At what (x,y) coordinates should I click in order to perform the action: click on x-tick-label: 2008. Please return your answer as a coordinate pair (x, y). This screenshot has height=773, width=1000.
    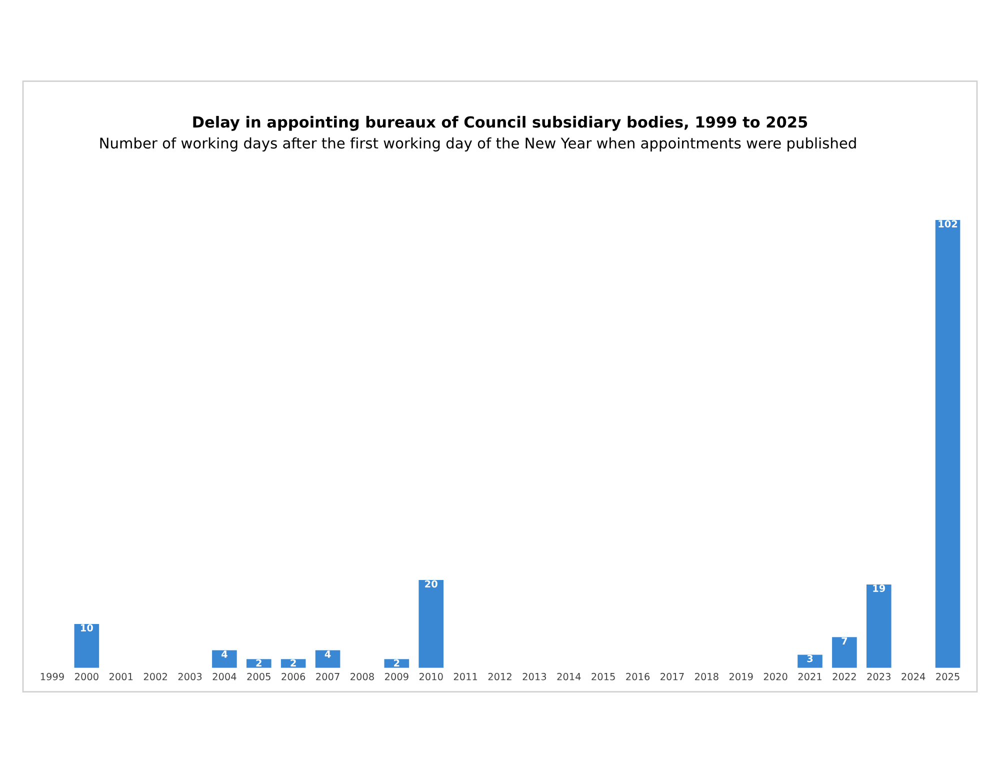
    Looking at the image, I should click on (362, 676).